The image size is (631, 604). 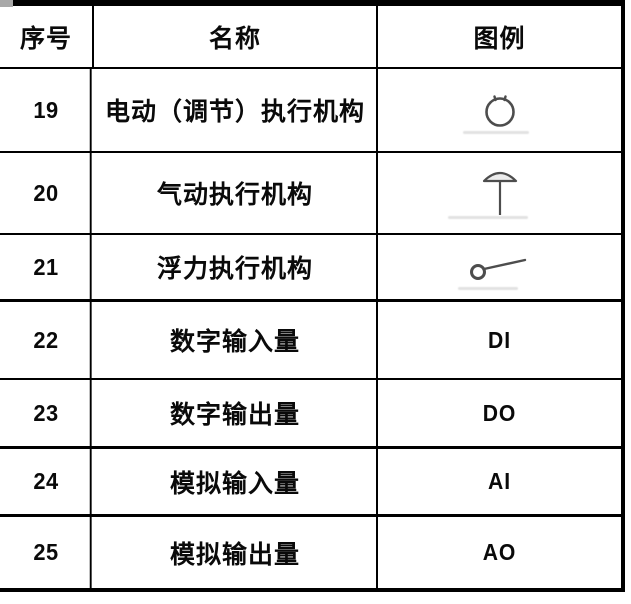 I want to click on row-no: 20, so click(x=47, y=193).